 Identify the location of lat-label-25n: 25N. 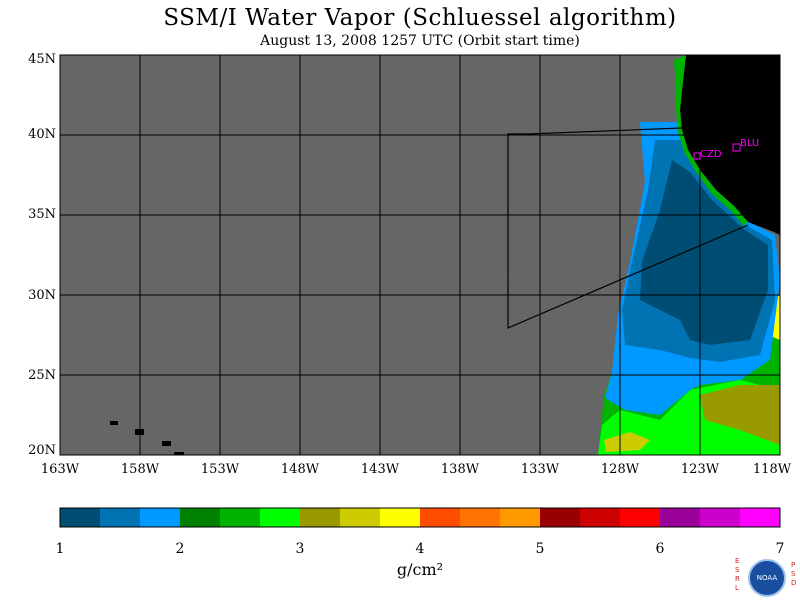
(42, 375).